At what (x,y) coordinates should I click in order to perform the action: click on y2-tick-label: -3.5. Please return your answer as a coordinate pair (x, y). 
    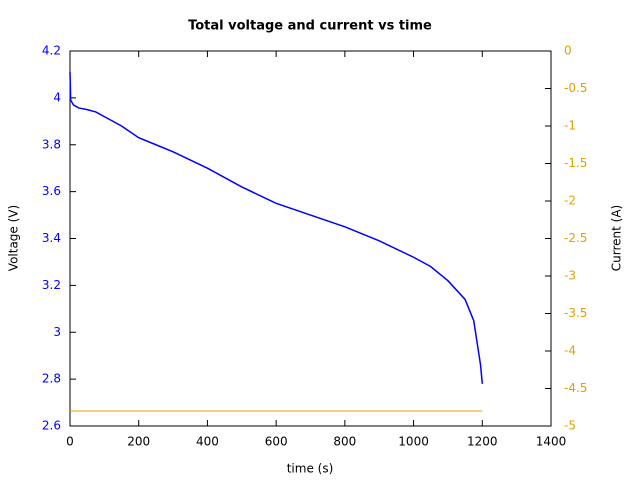
    Looking at the image, I should click on (575, 313).